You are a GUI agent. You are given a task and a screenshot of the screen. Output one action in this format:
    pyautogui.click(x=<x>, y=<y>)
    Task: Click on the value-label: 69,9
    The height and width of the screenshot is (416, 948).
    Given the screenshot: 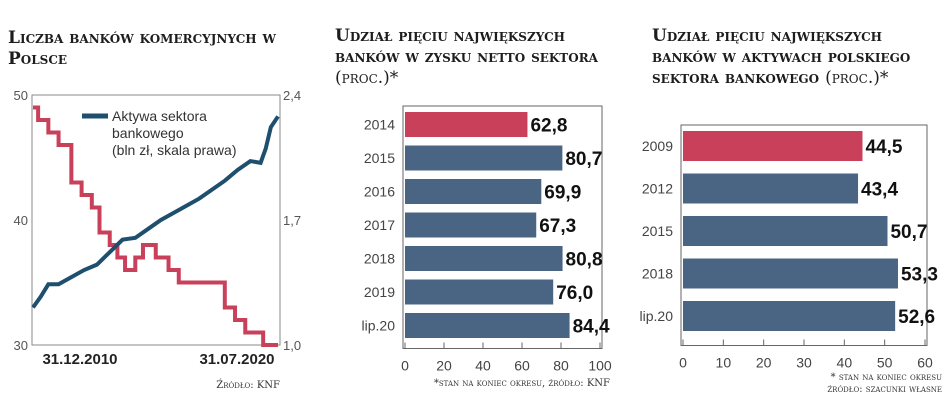 What is the action you would take?
    pyautogui.click(x=562, y=193)
    